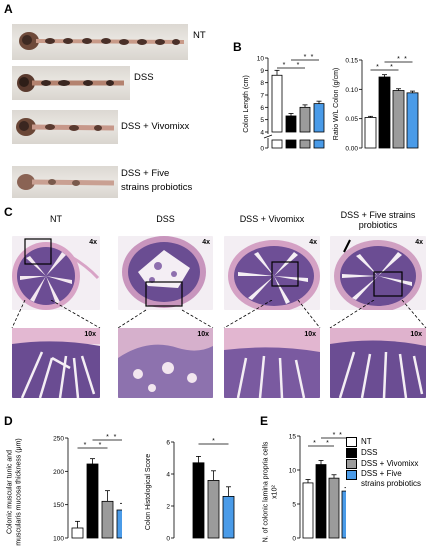  I want to click on legend-item-vivomixx: DSS + Vivomixx, so click(387, 463).